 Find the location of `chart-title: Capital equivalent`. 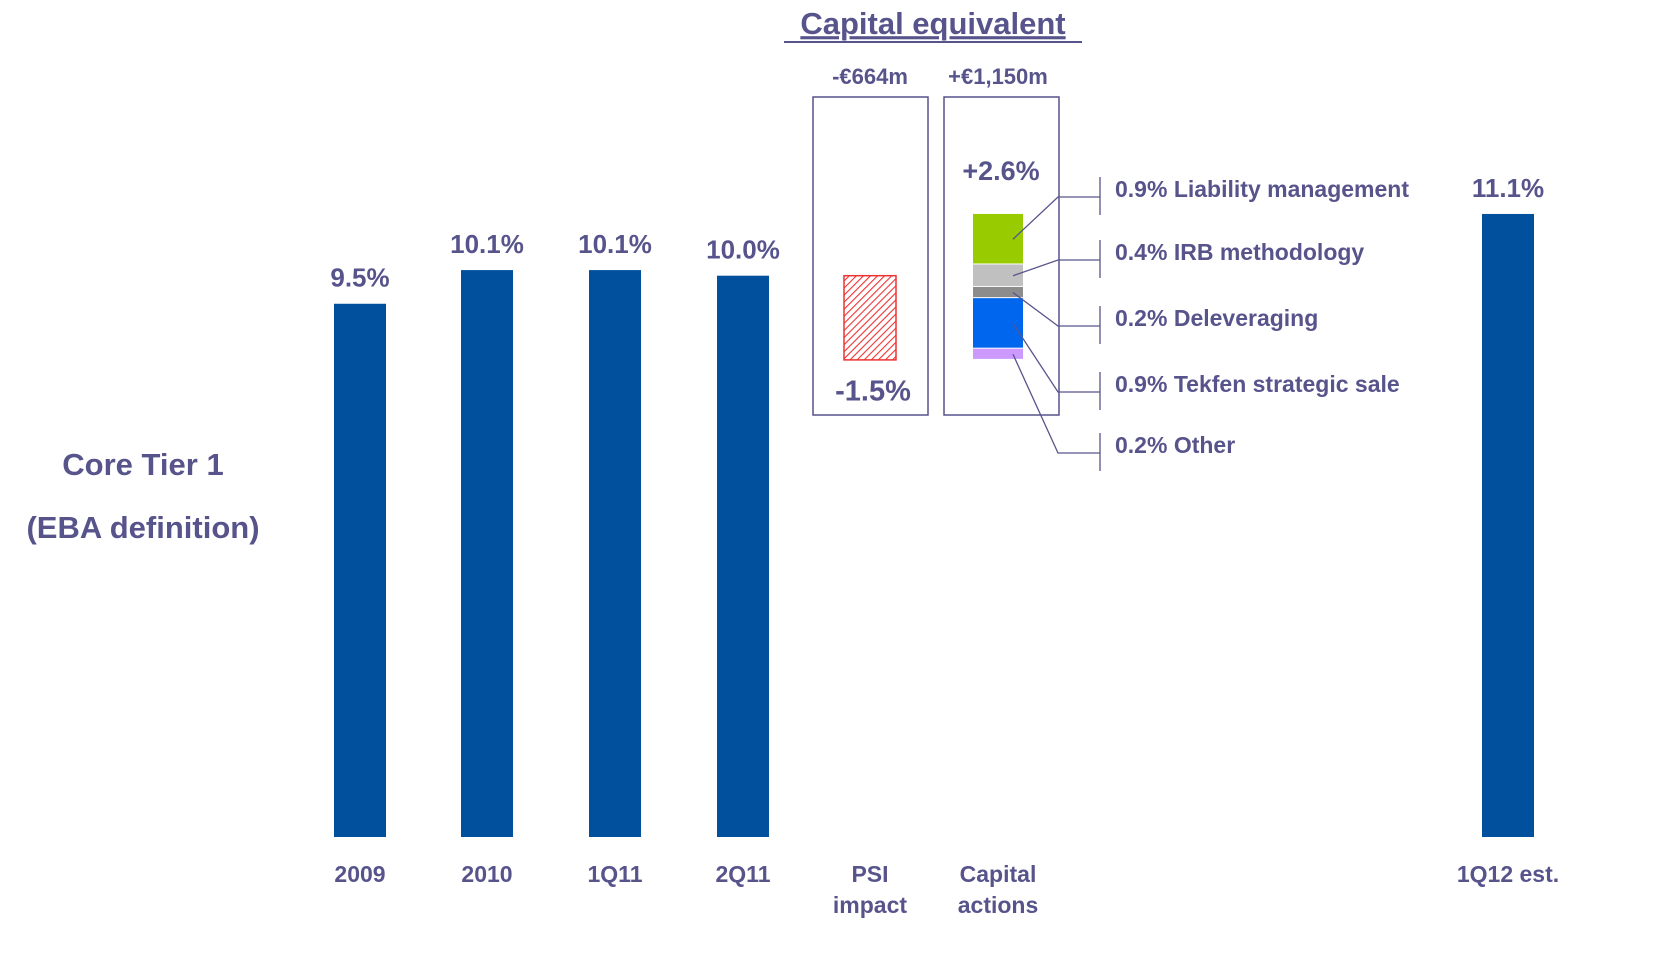

chart-title: Capital equivalent is located at coordinates (932, 23).